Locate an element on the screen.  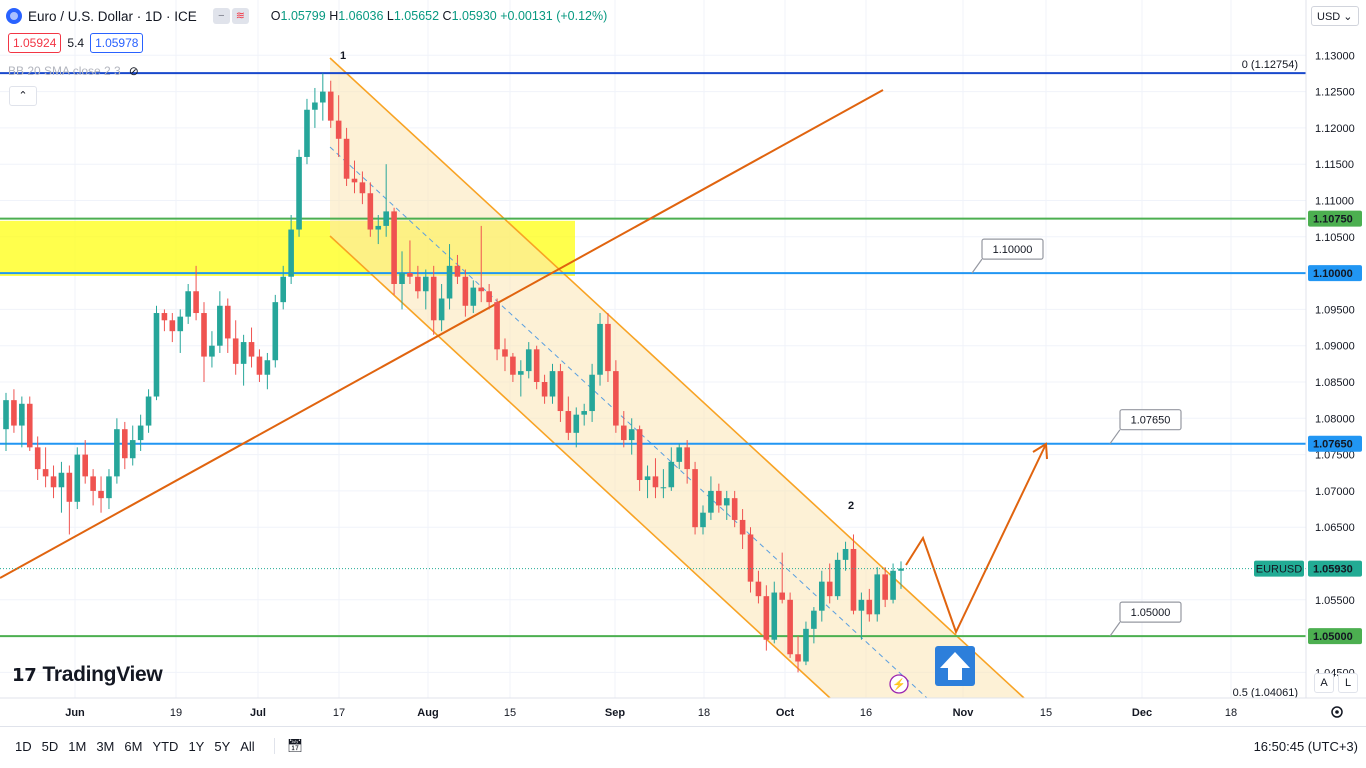
indicator-legend: BB 20 SMA close 2 3 ⊘ is located at coordinates (73, 71).